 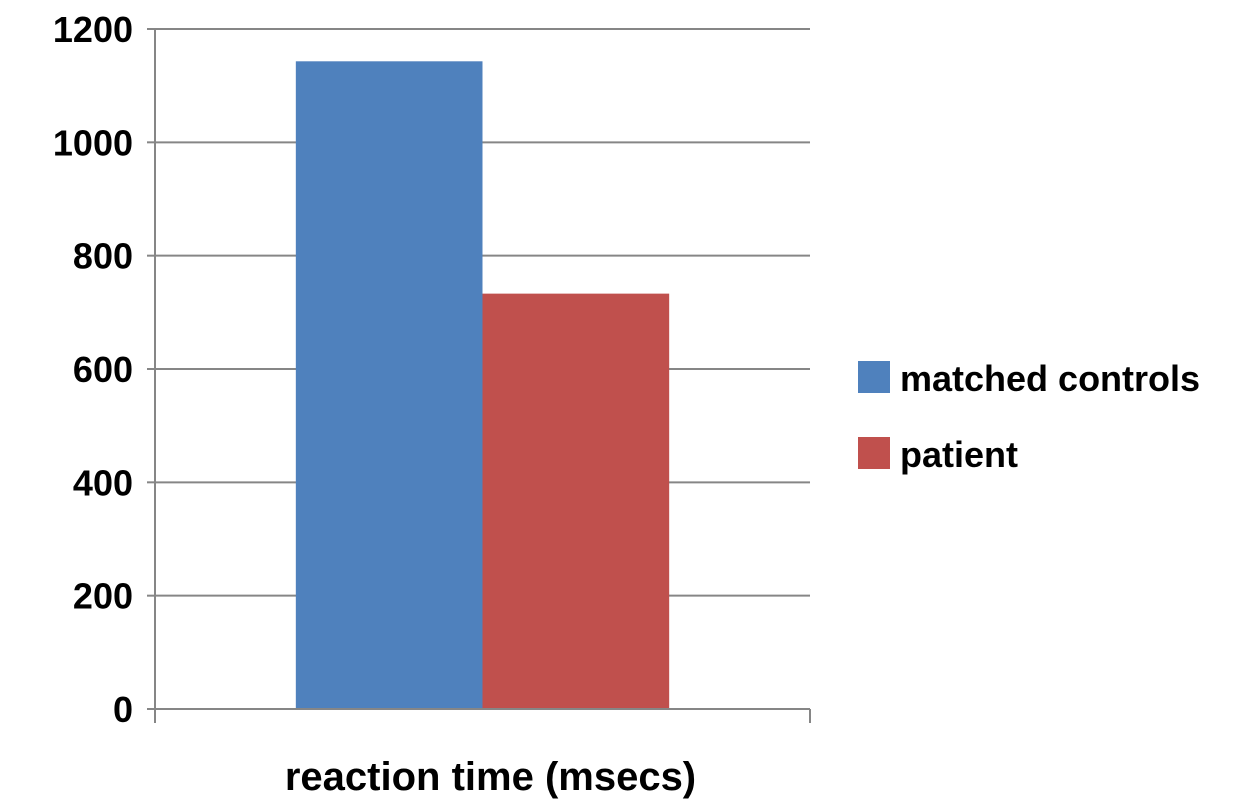 What do you see at coordinates (93, 142) in the screenshot?
I see `y-axis-tick-label: 1000` at bounding box center [93, 142].